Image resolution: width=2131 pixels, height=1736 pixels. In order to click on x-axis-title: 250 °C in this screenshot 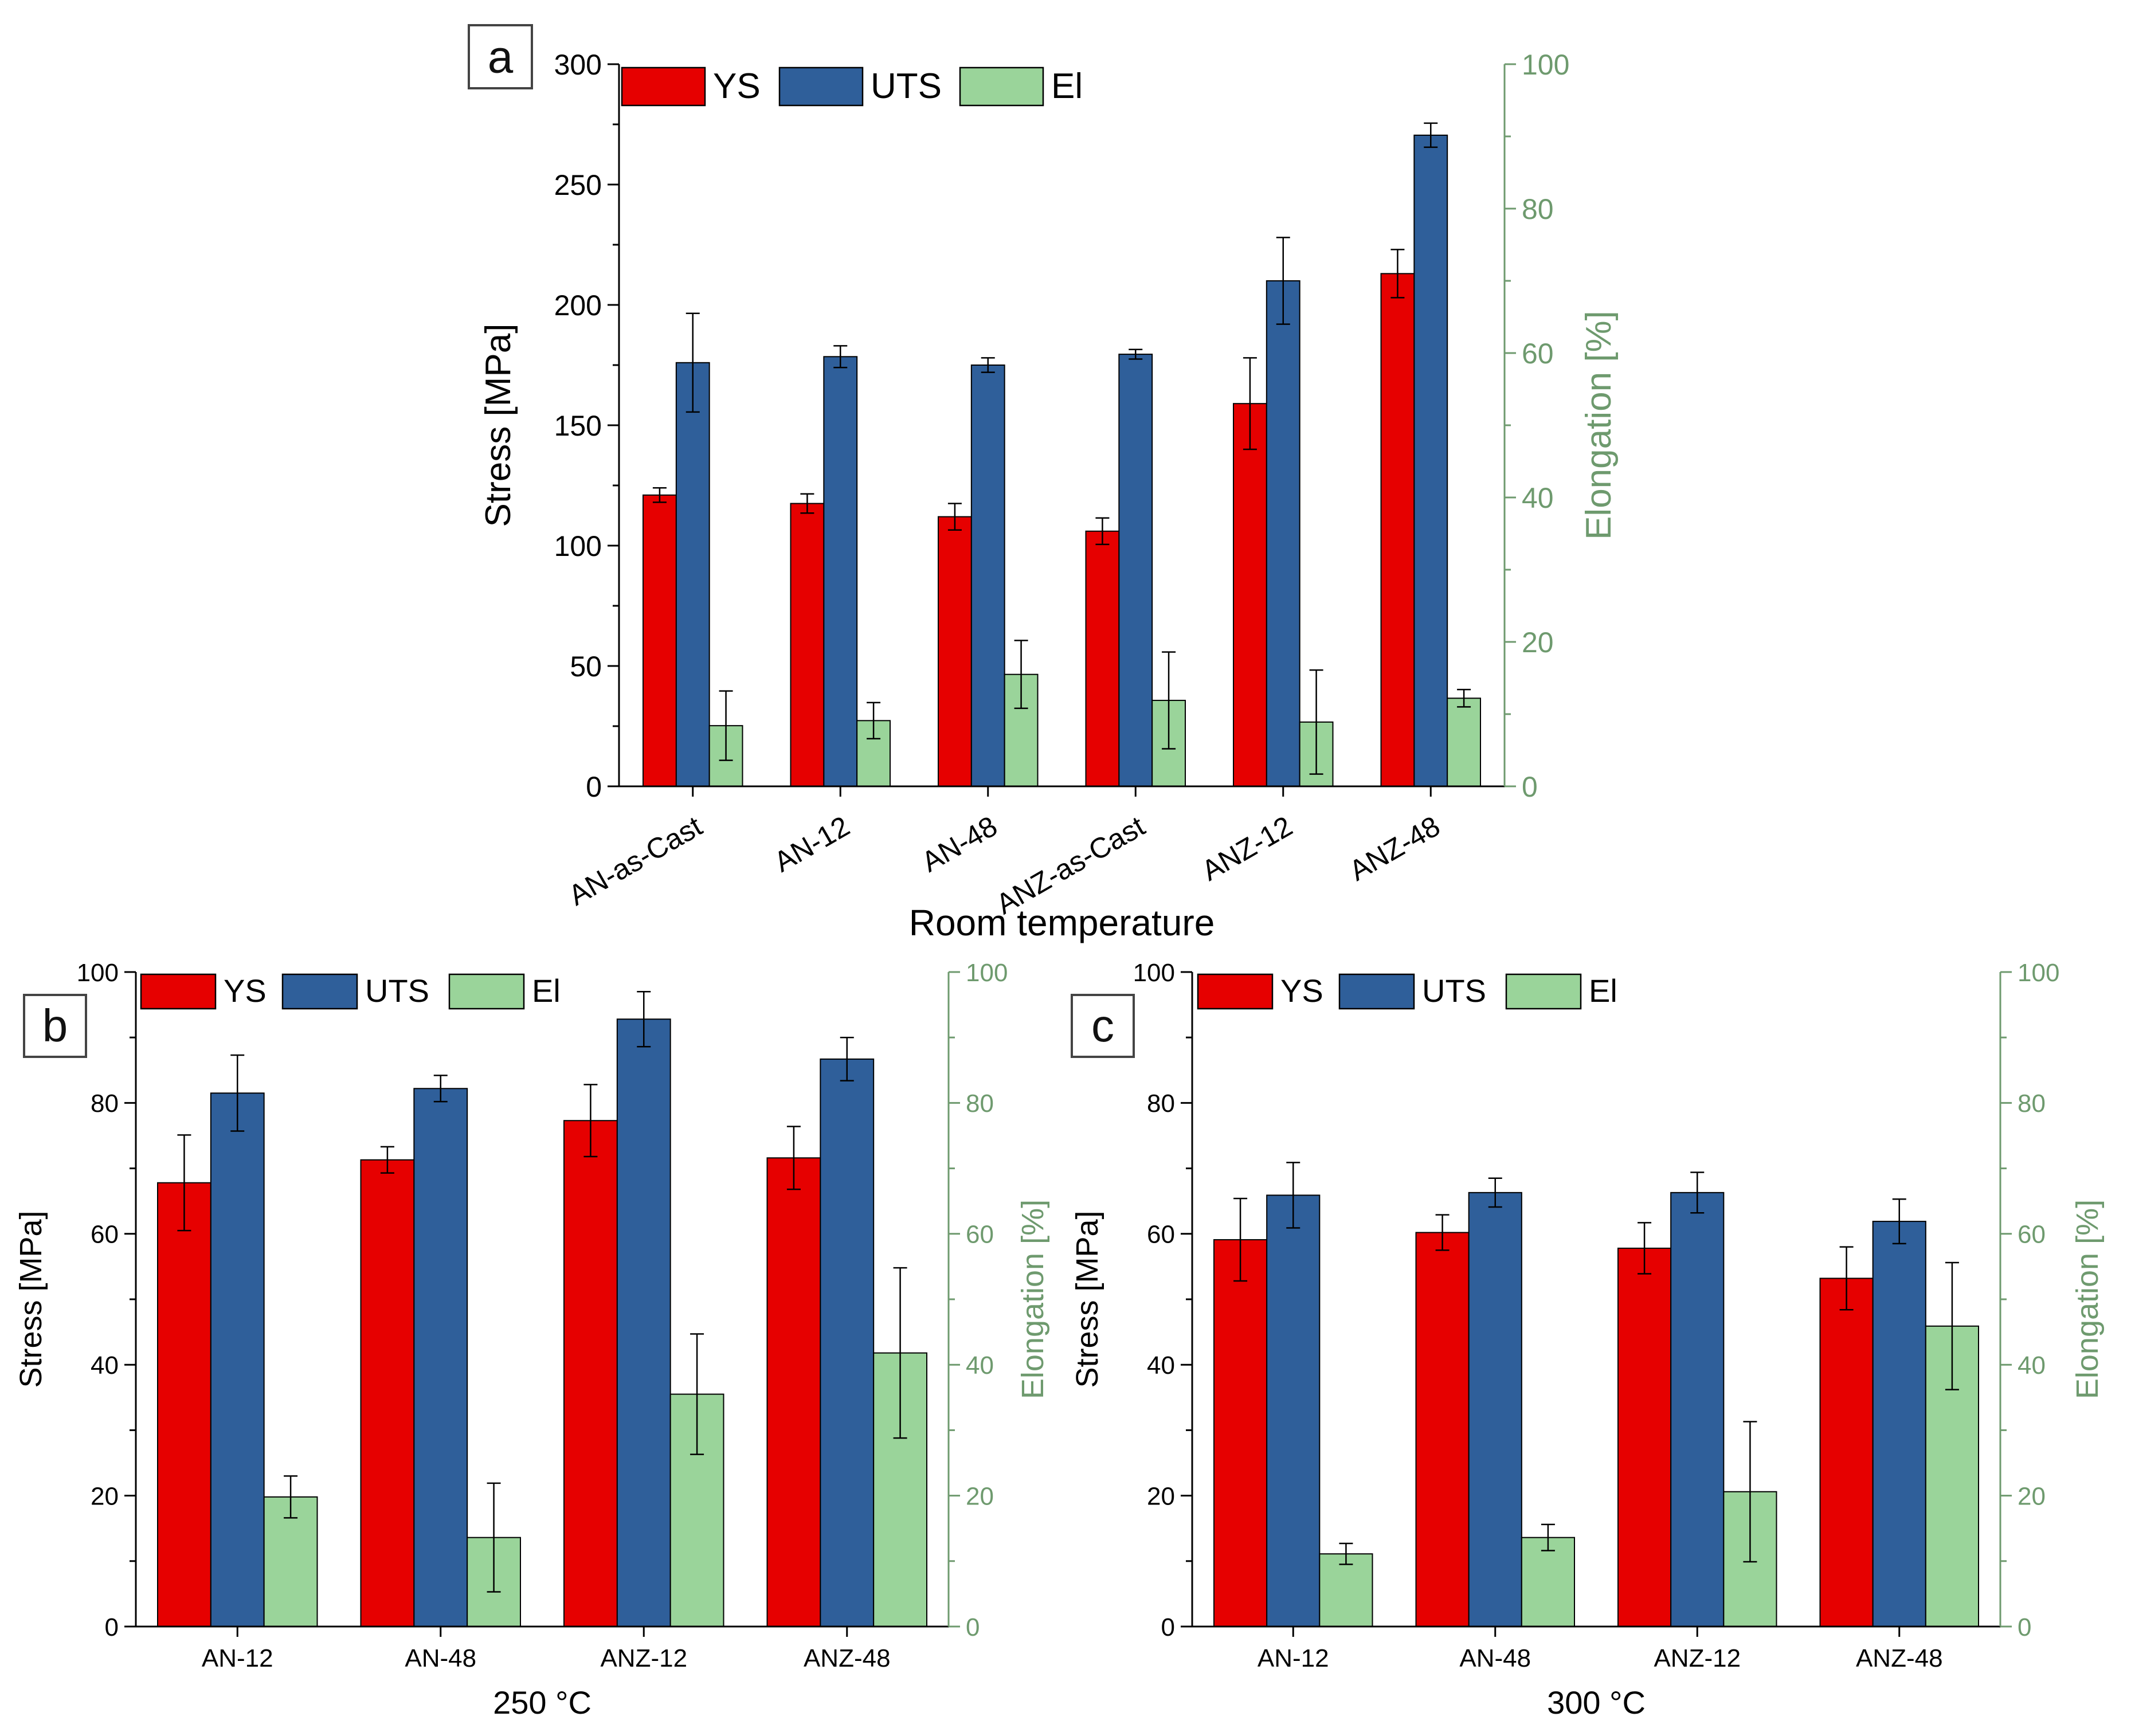, I will do `click(542, 1702)`.